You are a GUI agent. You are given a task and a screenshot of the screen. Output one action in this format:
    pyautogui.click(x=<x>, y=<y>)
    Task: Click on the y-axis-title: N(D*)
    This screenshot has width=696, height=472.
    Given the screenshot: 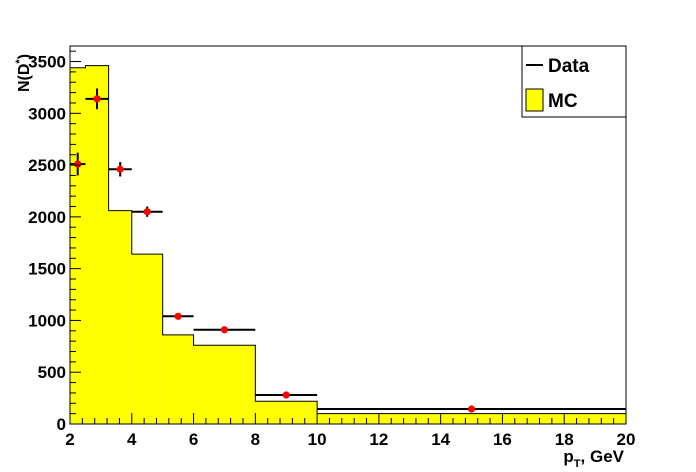 What is the action you would take?
    pyautogui.click(x=23, y=73)
    